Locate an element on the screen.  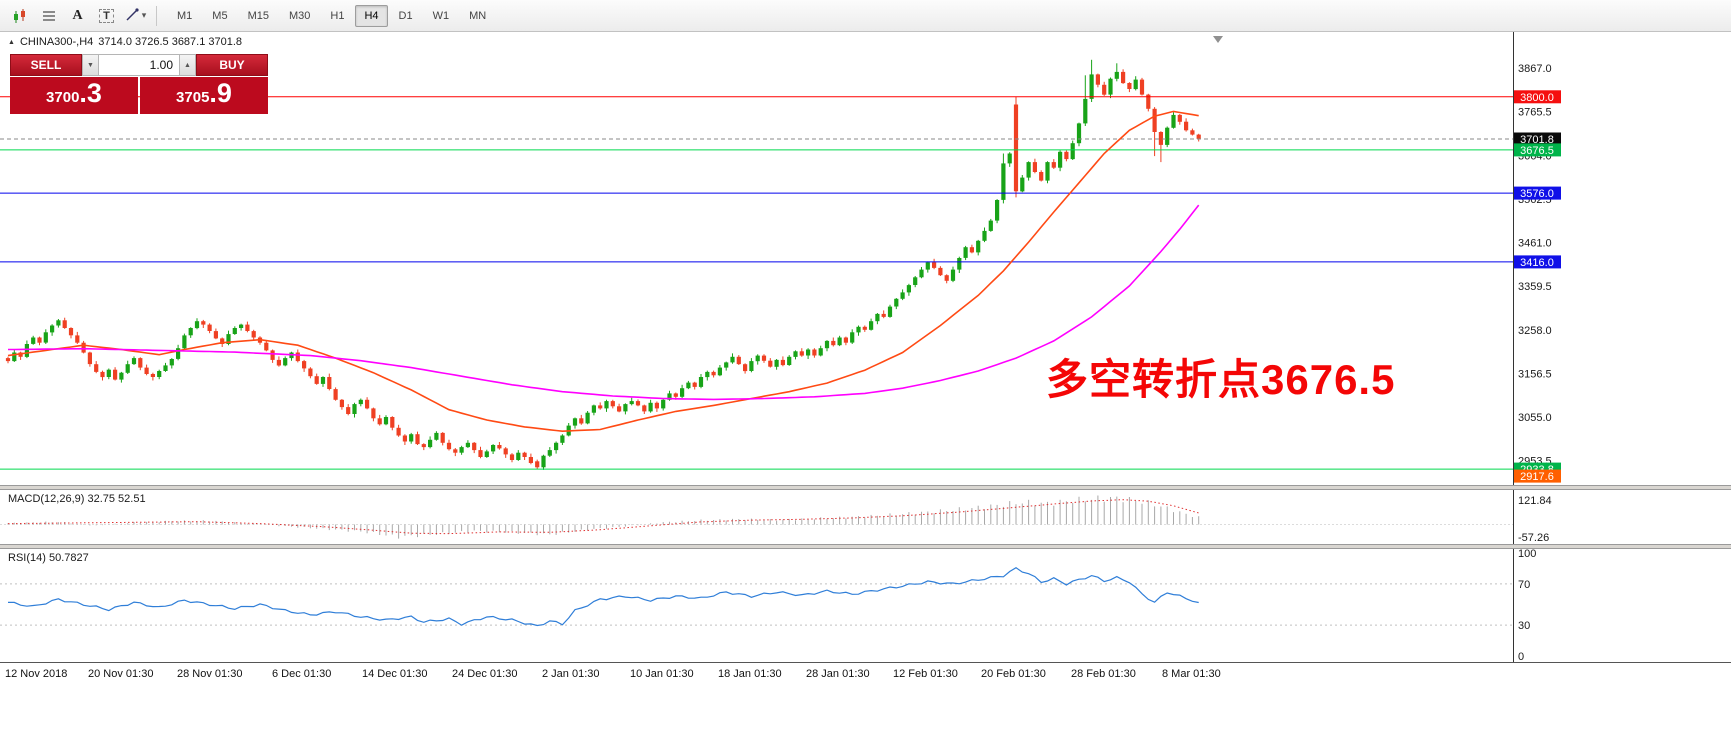
rsi-label: RSI(14) 50.7827 is located at coordinates (48, 558).